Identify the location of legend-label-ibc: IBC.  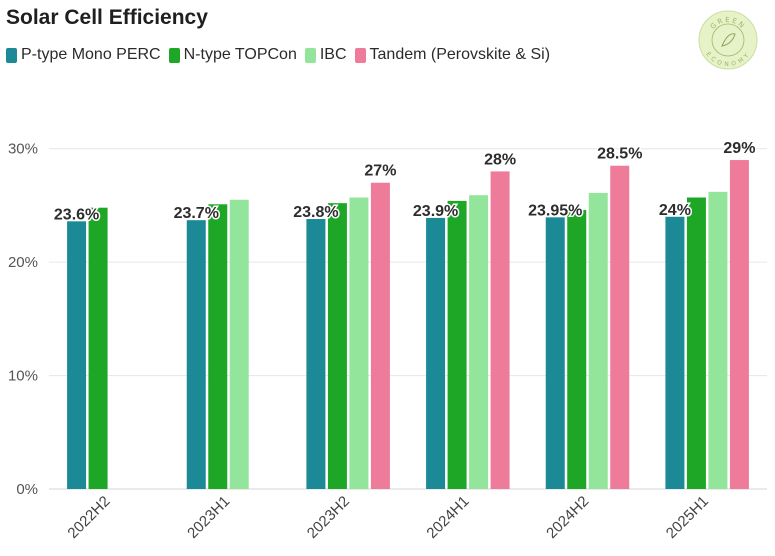
(333, 54).